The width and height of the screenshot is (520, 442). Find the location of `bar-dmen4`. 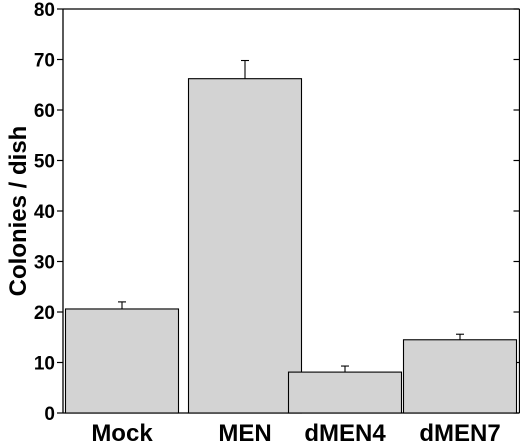

bar-dmen4 is located at coordinates (345, 392).